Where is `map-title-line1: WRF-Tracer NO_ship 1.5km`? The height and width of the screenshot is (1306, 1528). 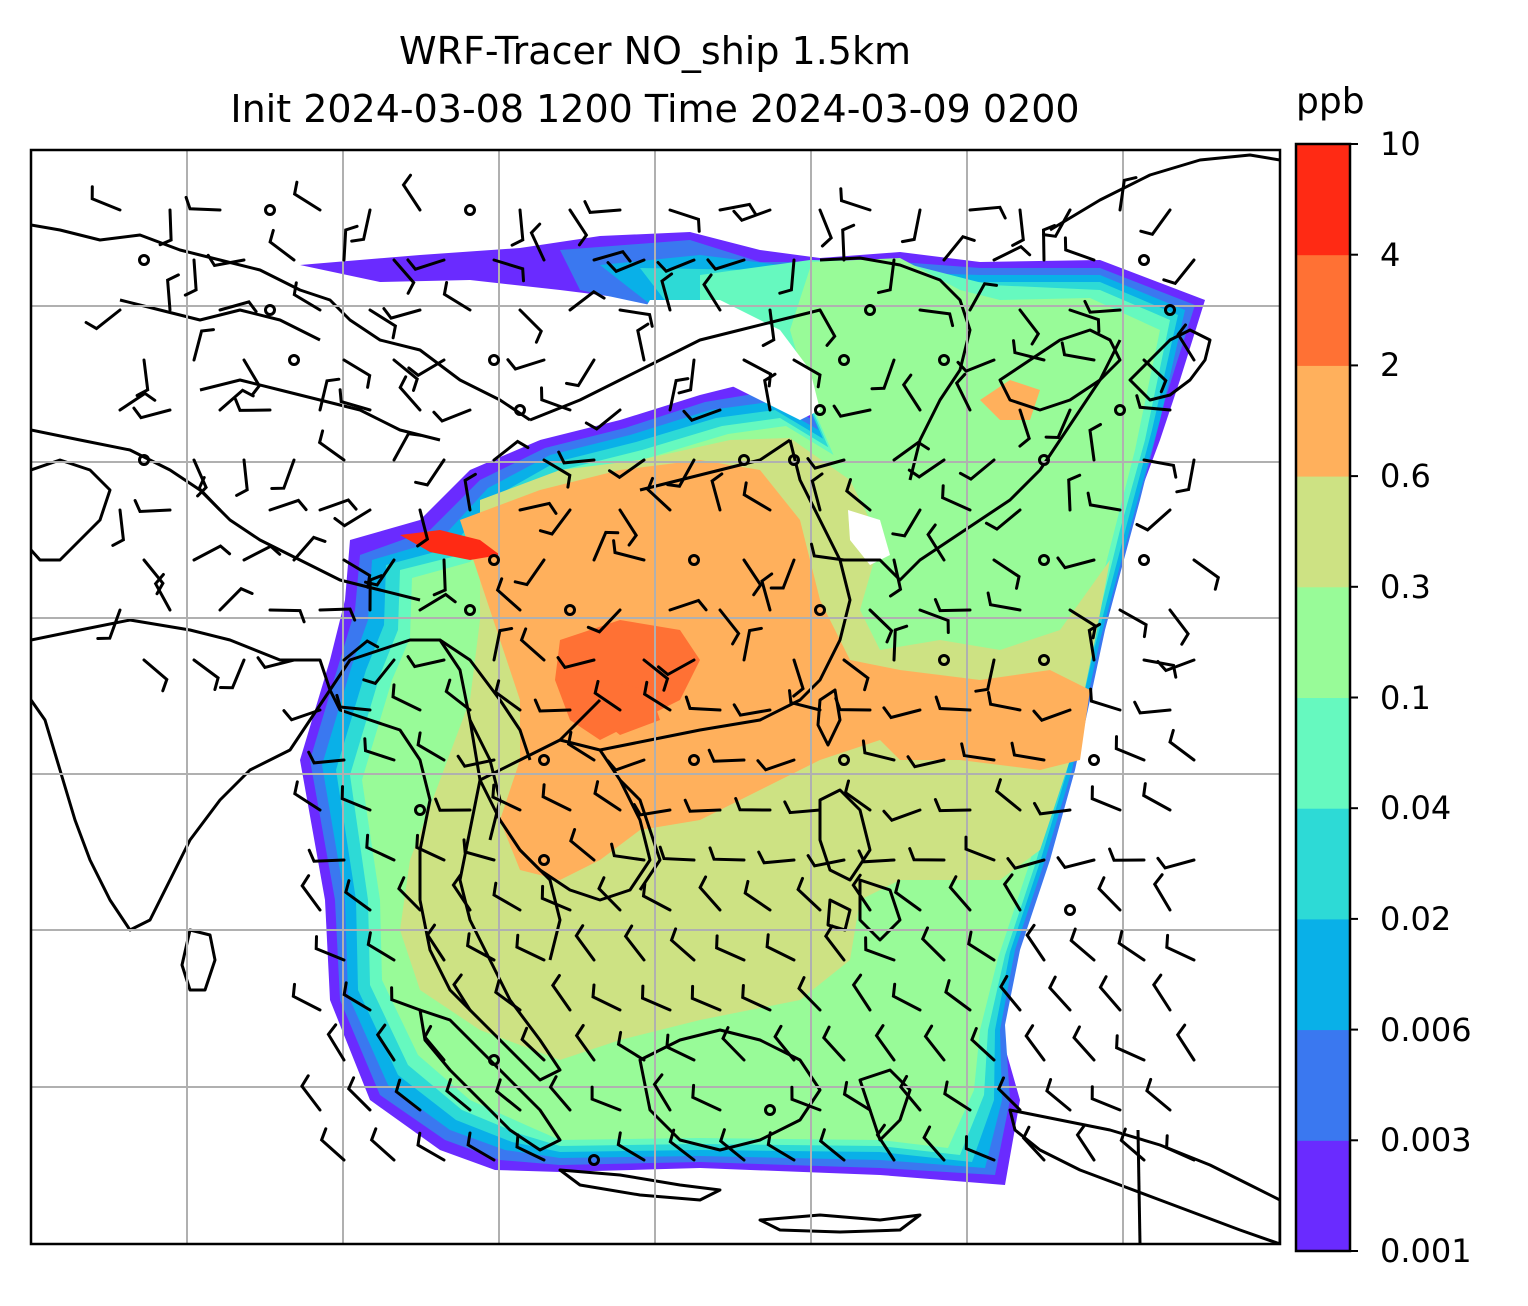
map-title-line1: WRF-Tracer NO_ship 1.5km is located at coordinates (655, 51).